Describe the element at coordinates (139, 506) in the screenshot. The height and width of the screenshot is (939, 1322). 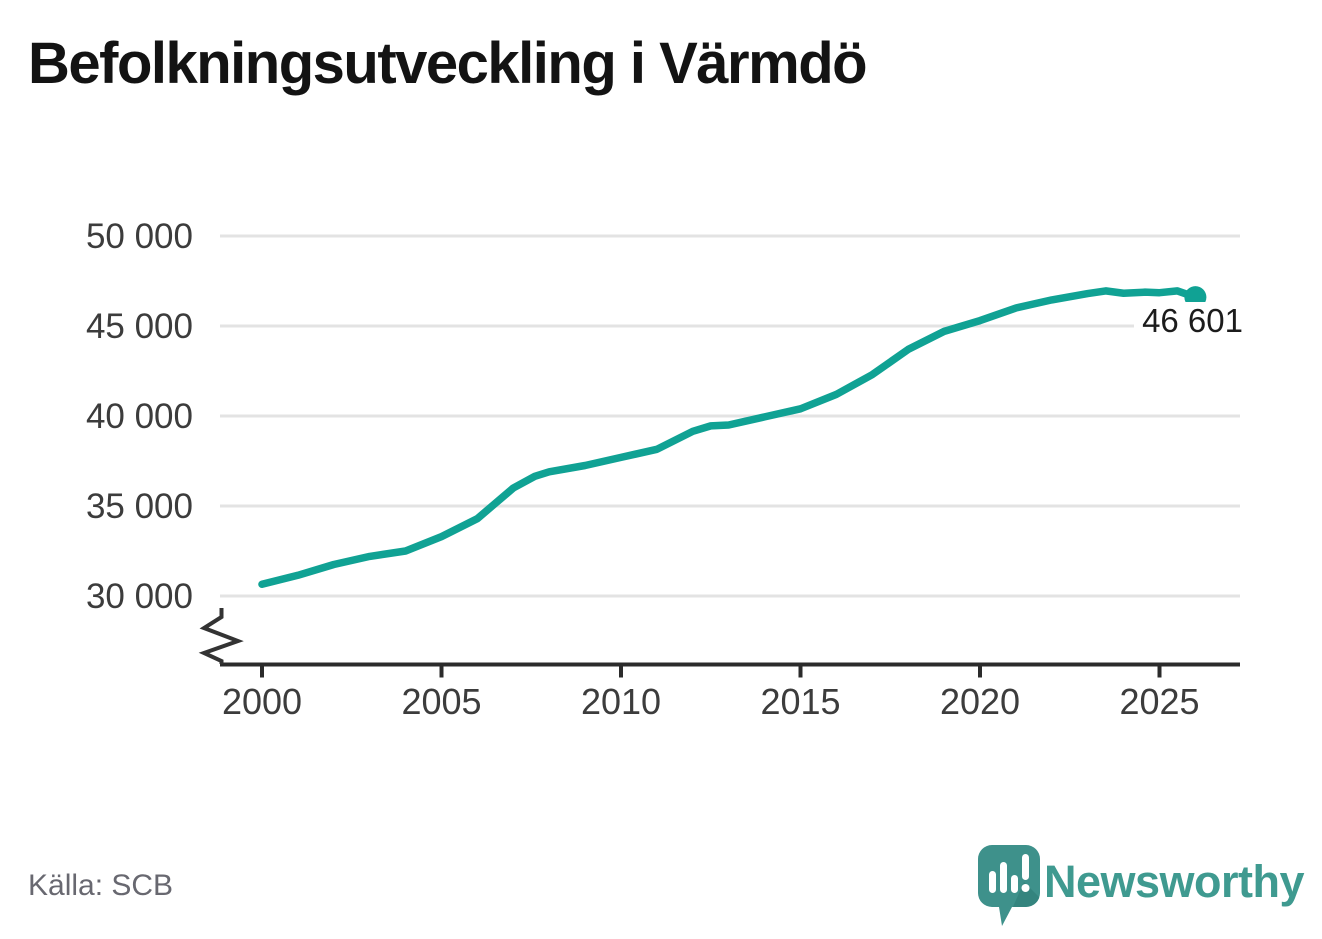
I see `y-axis-label-35000: 35 000` at that location.